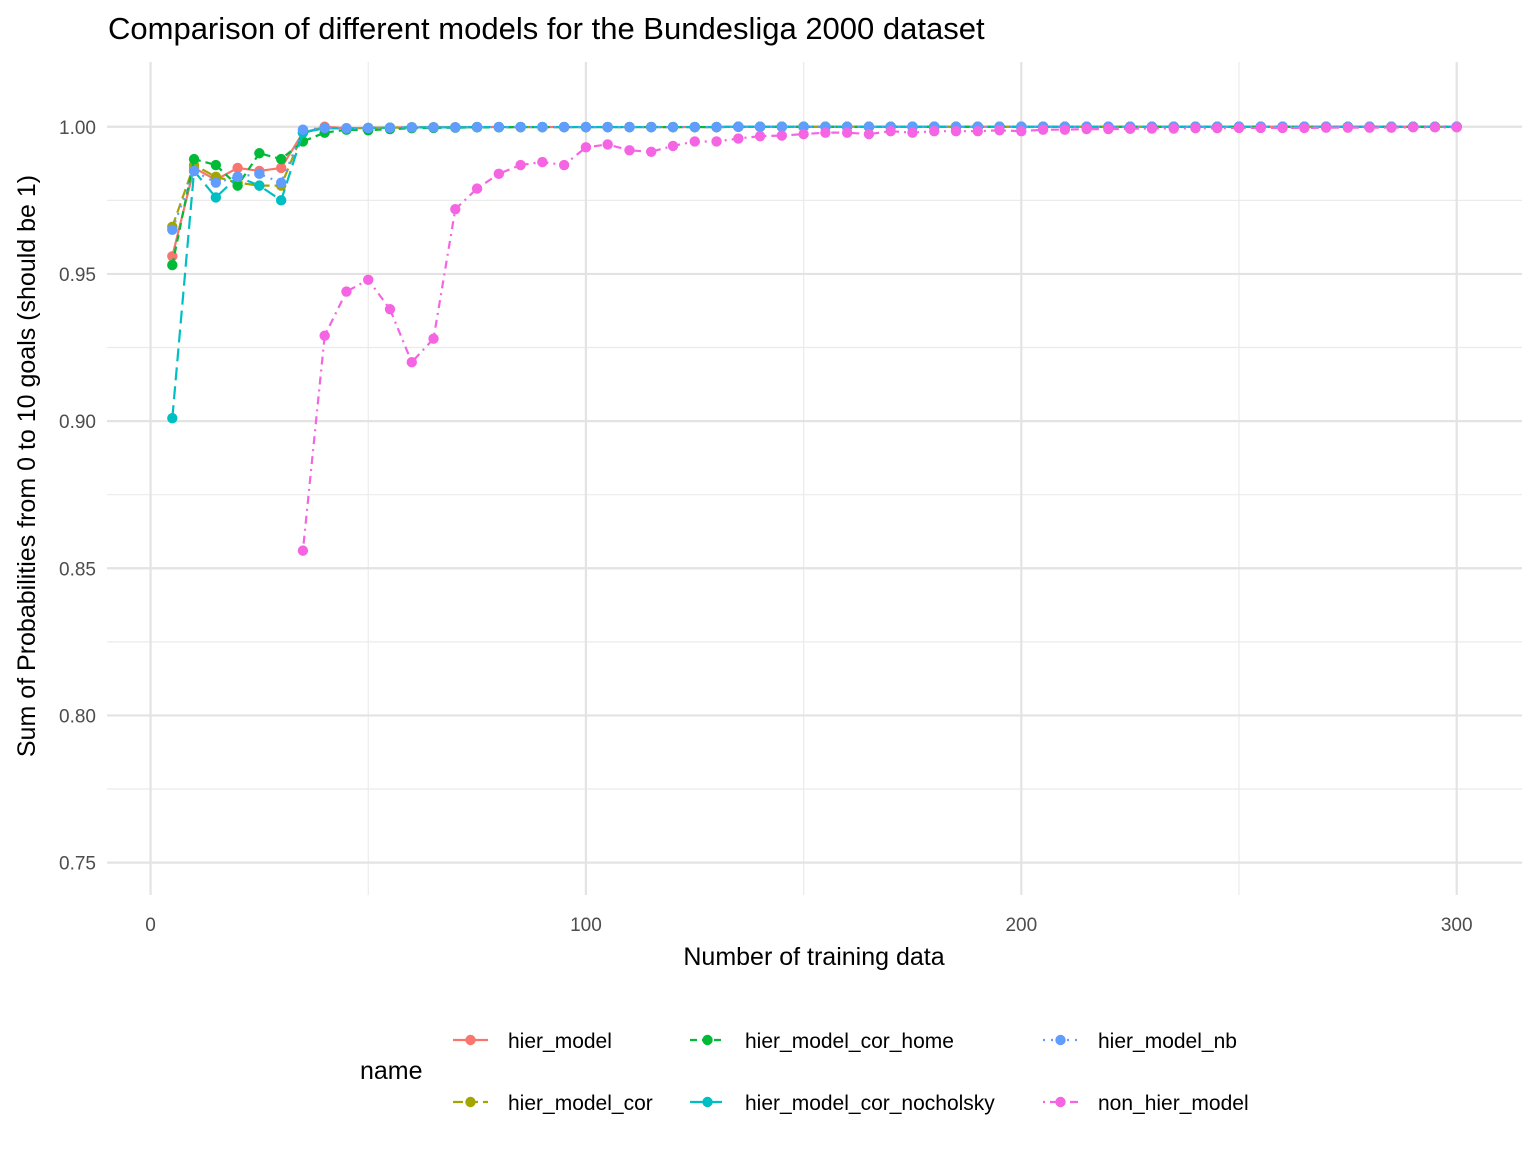 The image size is (1536, 1152). What do you see at coordinates (1146, 1103) in the screenshot?
I see `legend-item-non-hier-model: non_hier_model` at bounding box center [1146, 1103].